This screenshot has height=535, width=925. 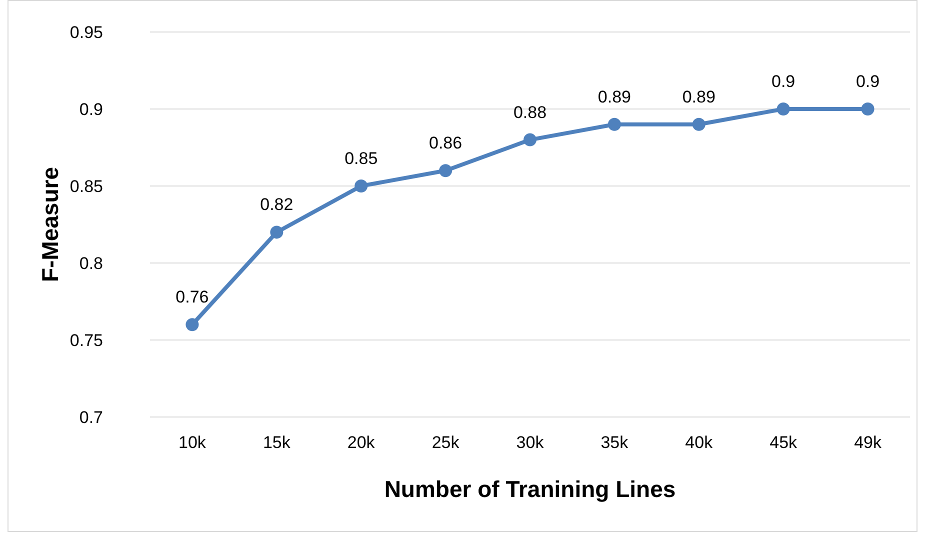 I want to click on y-tick-label: 0.85, so click(x=86, y=186).